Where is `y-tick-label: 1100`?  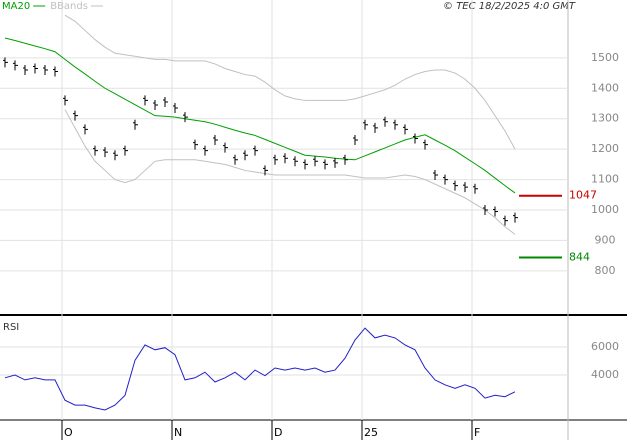 y-tick-label: 1100 is located at coordinates (605, 179).